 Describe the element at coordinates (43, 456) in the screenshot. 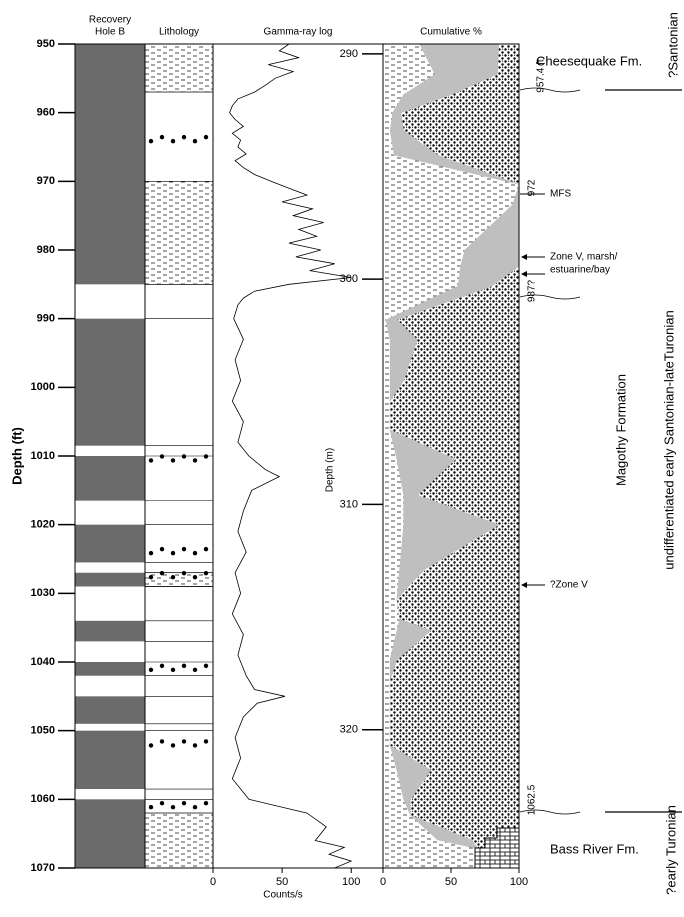

I see `y-tick-label: 1010` at that location.